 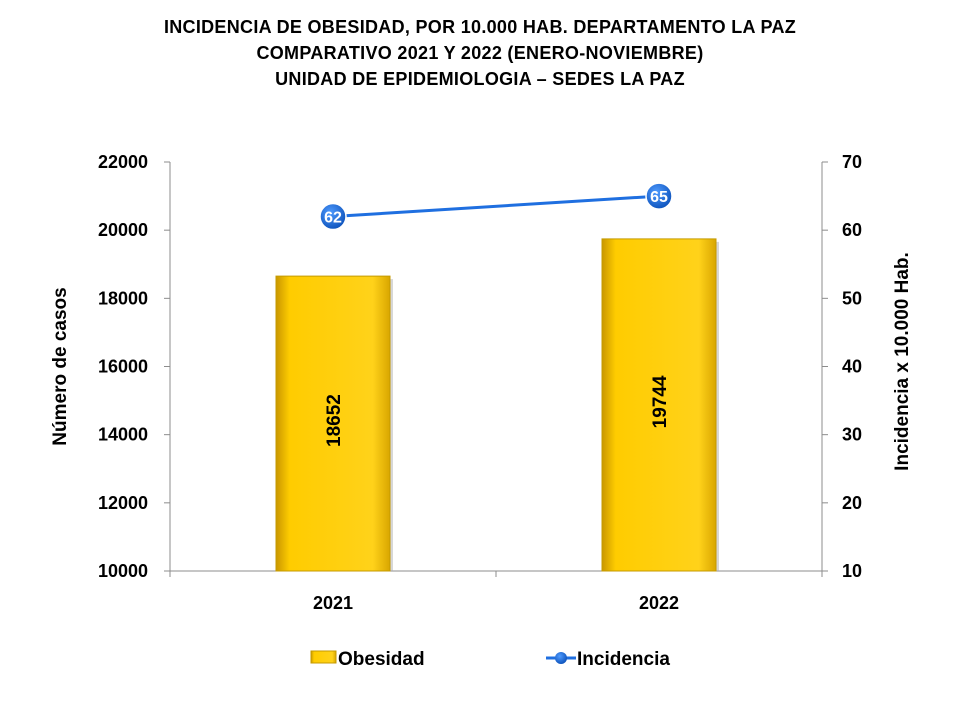 I want to click on x-tick-label: 2021, so click(x=333, y=603).